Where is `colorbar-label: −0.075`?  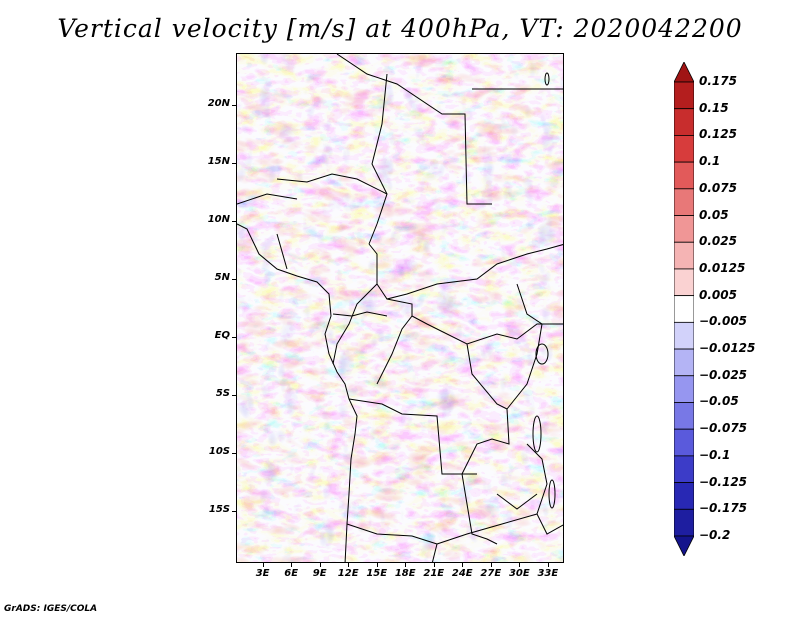
colorbar-label: −0.075 is located at coordinates (723, 428).